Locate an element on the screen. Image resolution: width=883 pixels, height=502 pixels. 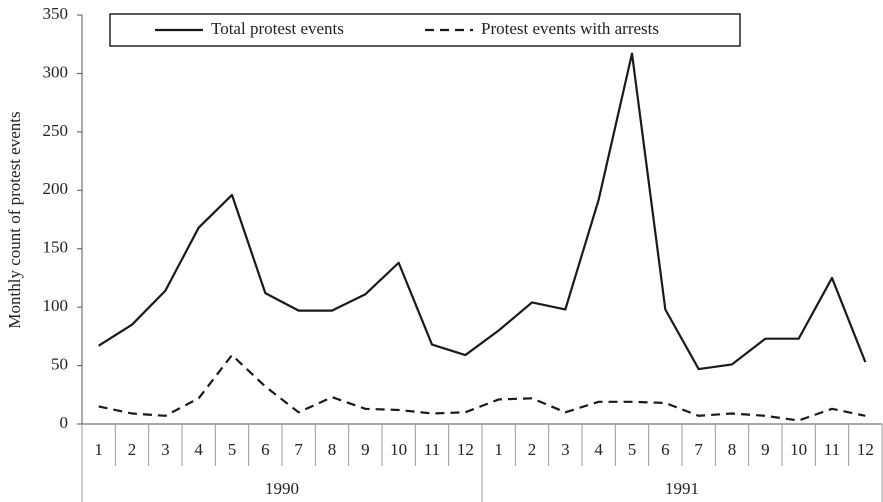
series-line is located at coordinates (482, 387).